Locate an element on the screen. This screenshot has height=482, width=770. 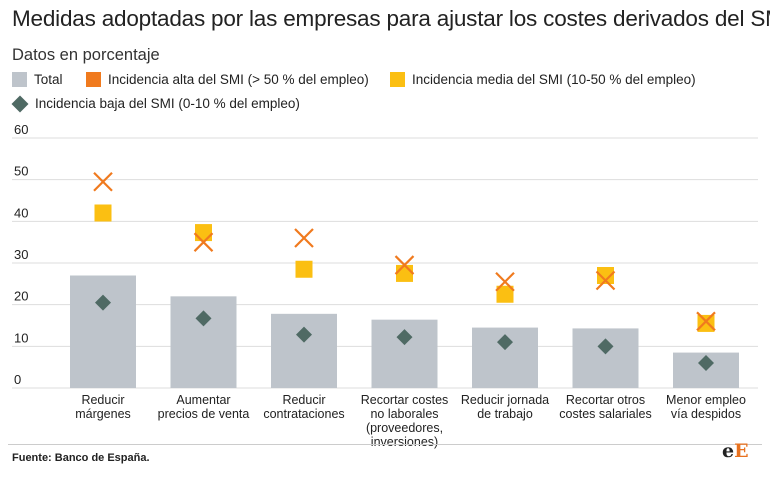
legend-item-total: Total is located at coordinates (37, 79).